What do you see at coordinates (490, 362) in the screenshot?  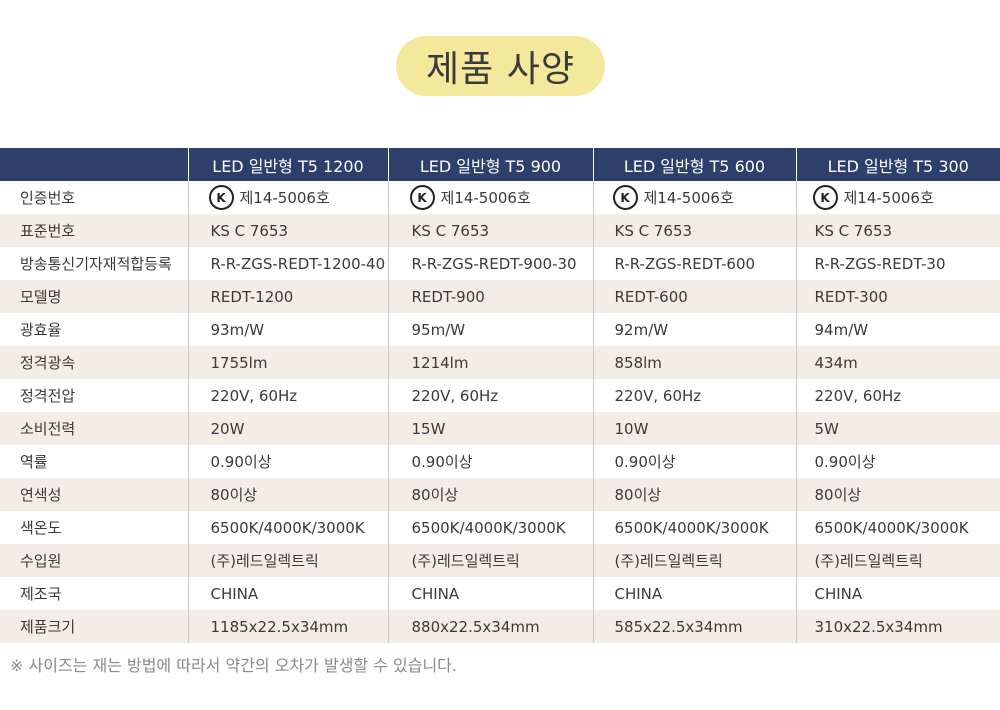 I see `table-cell: 1214lm` at bounding box center [490, 362].